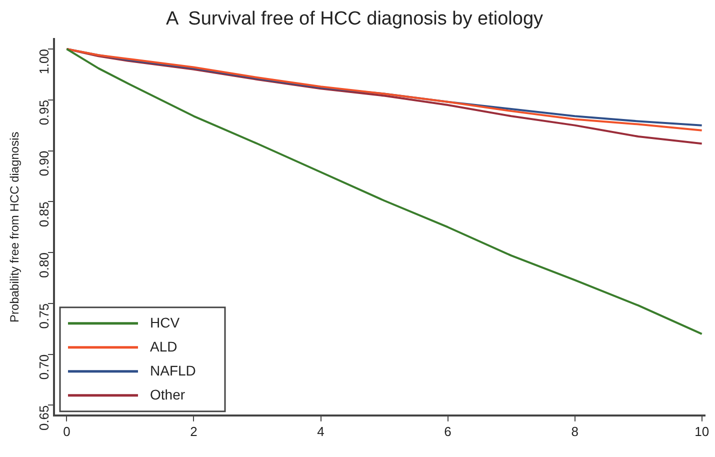 The width and height of the screenshot is (715, 457). What do you see at coordinates (320, 431) in the screenshot?
I see `x-tick-label: 4` at bounding box center [320, 431].